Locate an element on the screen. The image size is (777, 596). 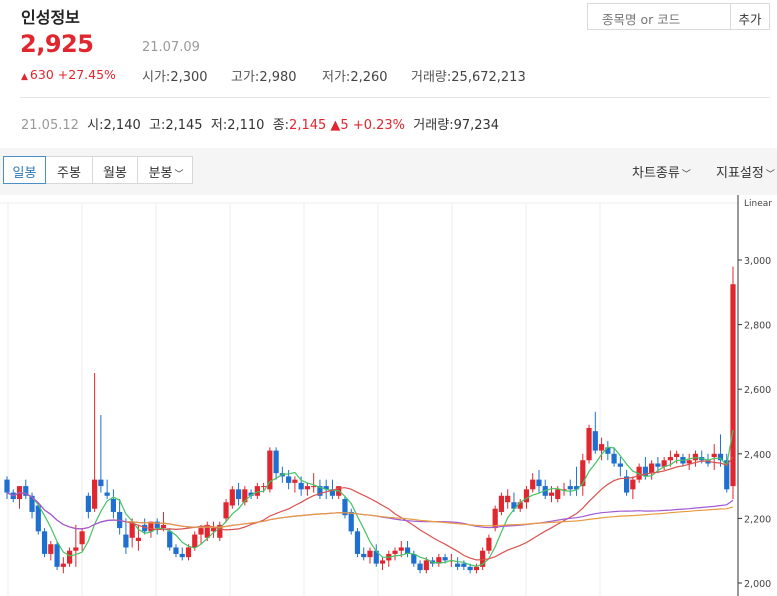
tab-monthly: 월봉 is located at coordinates (115, 170).